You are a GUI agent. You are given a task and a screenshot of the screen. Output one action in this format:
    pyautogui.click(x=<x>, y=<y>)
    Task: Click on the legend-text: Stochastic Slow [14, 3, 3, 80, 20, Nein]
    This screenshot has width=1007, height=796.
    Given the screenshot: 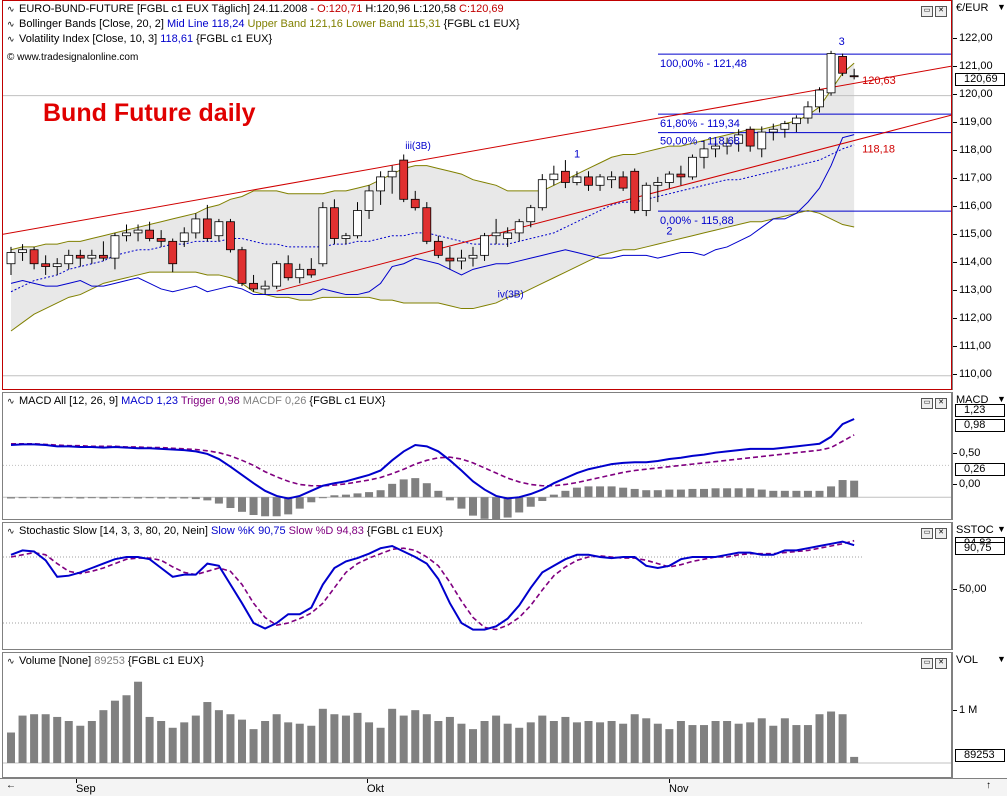 What is the action you would take?
    pyautogui.click(x=115, y=531)
    